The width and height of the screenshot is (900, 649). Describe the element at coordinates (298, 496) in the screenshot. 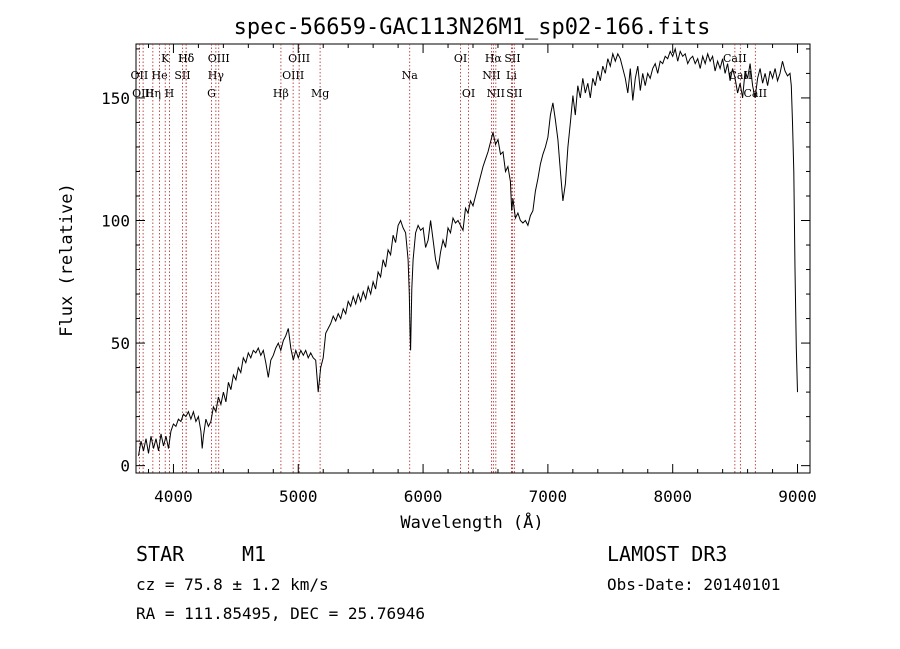

I see `x-tick-label: 5000` at that location.